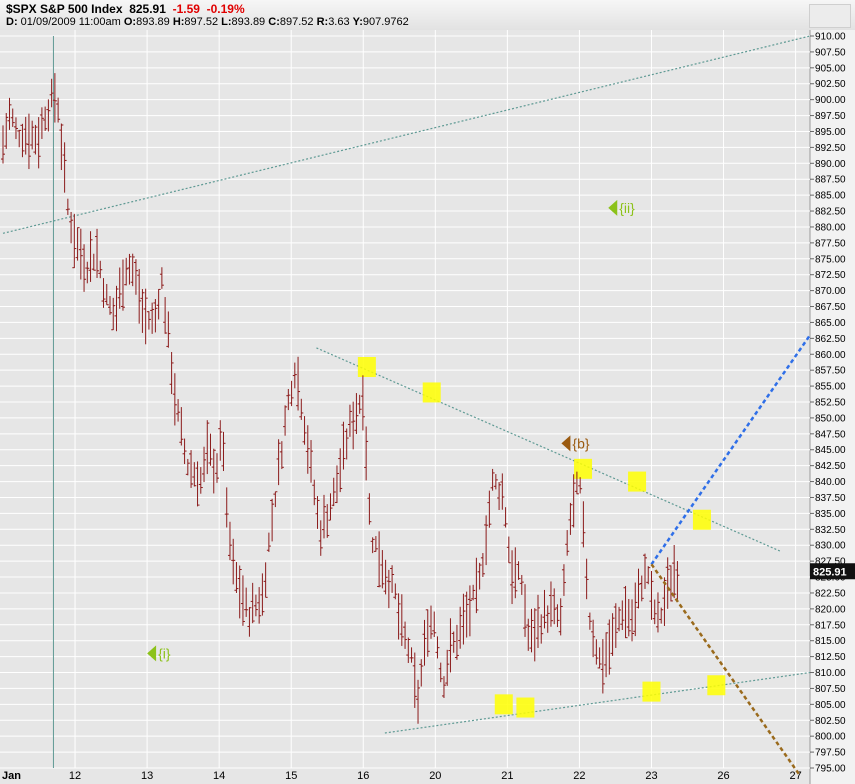 The width and height of the screenshot is (855, 784). Describe the element at coordinates (339, 22) in the screenshot. I see `range-value: 3.63` at that location.